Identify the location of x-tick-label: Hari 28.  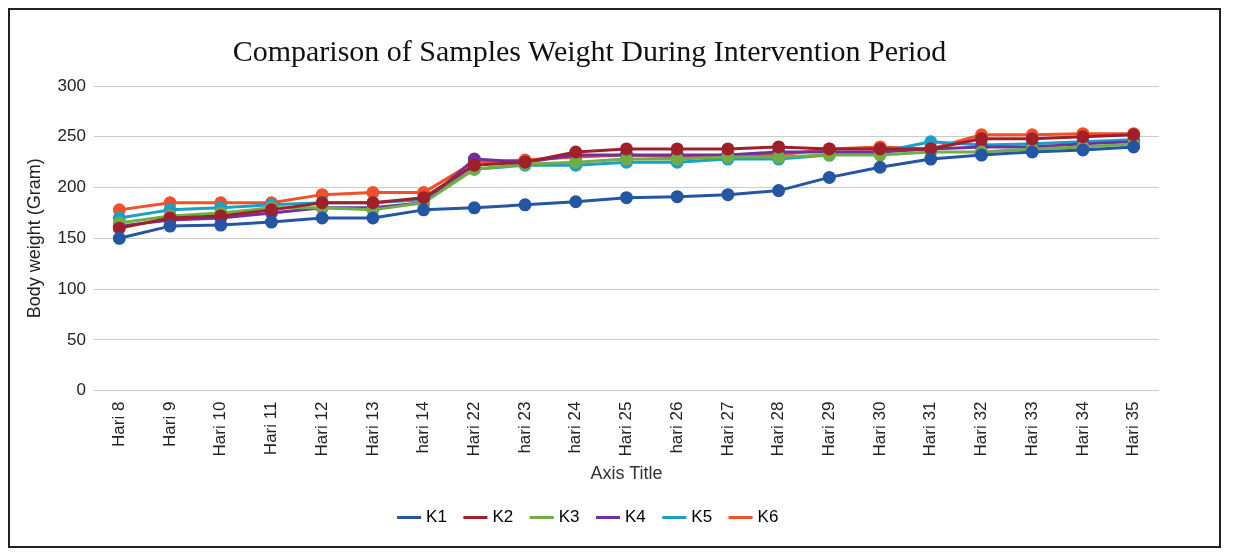
(778, 429).